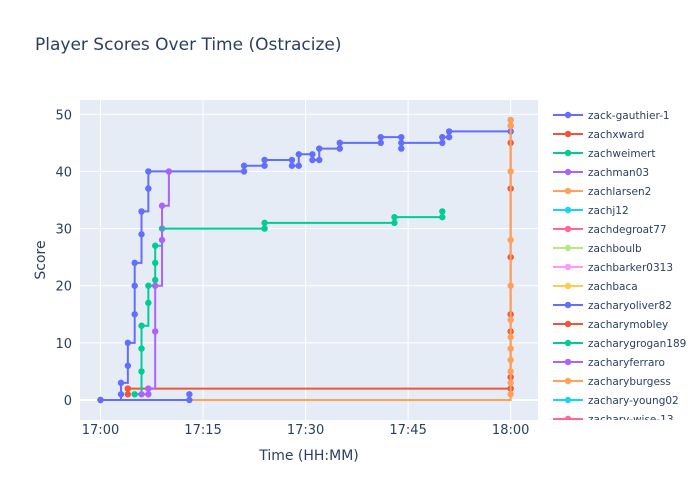  Describe the element at coordinates (591, 211) in the screenshot. I see `legend-item: zachj12` at that location.